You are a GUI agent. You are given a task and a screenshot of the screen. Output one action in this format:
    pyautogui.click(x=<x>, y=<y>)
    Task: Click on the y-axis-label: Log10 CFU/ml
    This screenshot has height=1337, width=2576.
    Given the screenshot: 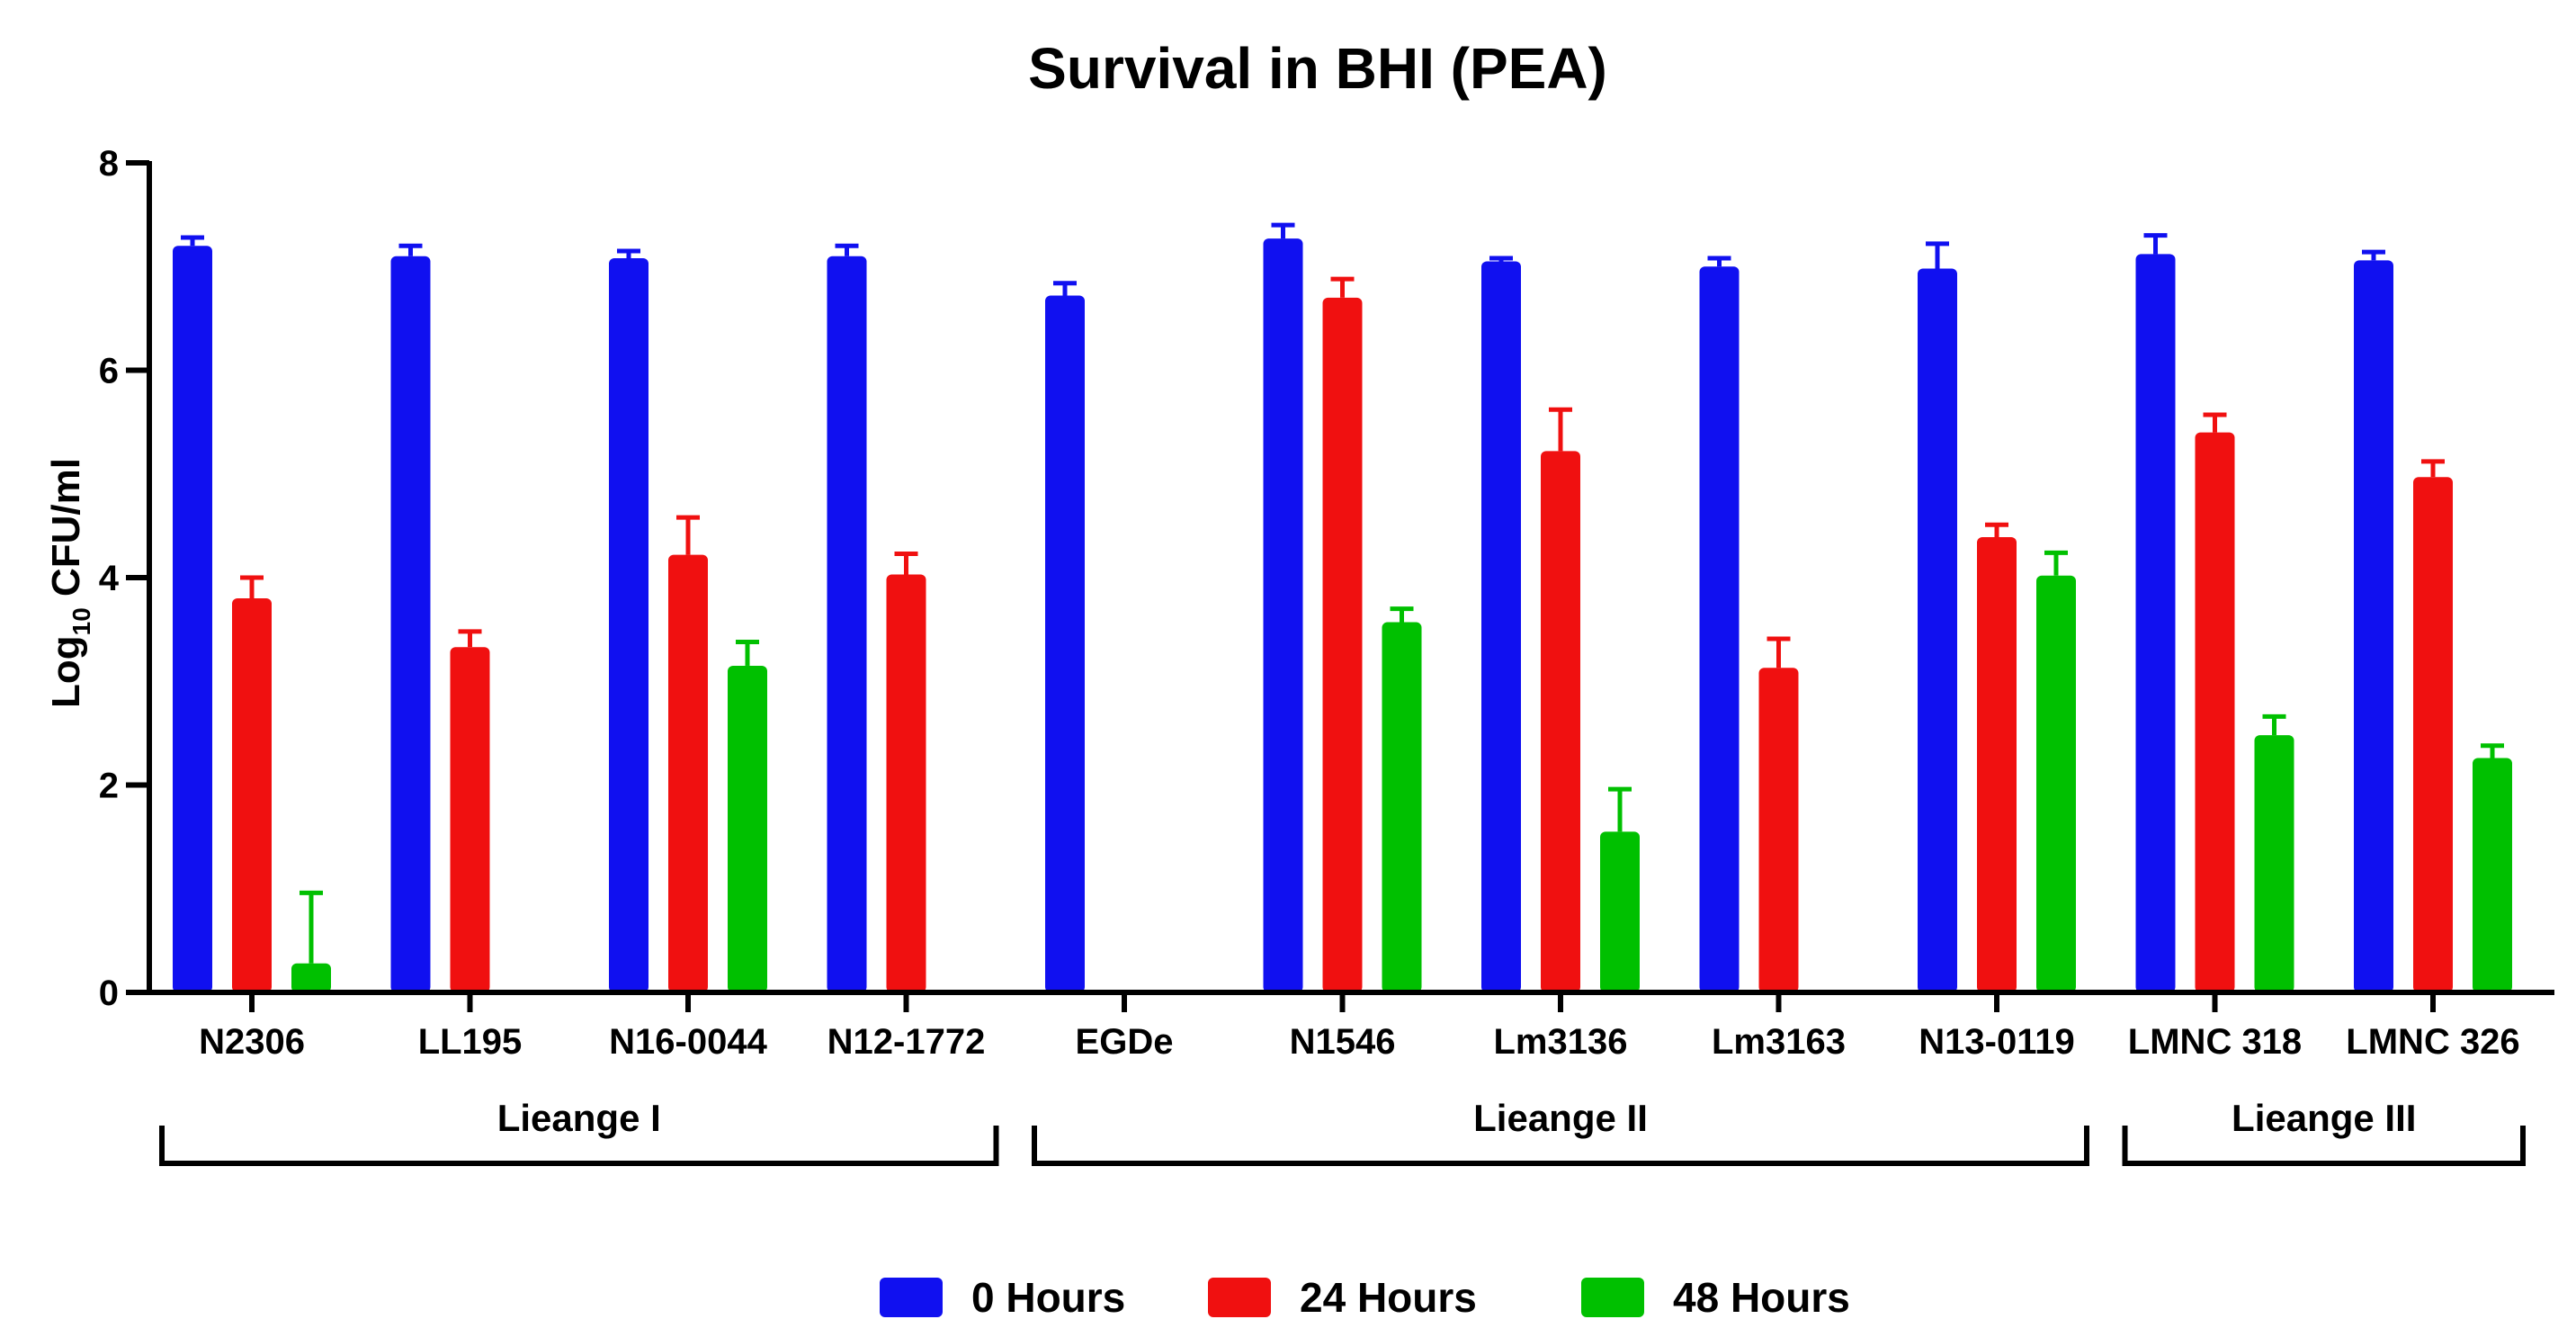 What is the action you would take?
    pyautogui.click(x=69, y=583)
    